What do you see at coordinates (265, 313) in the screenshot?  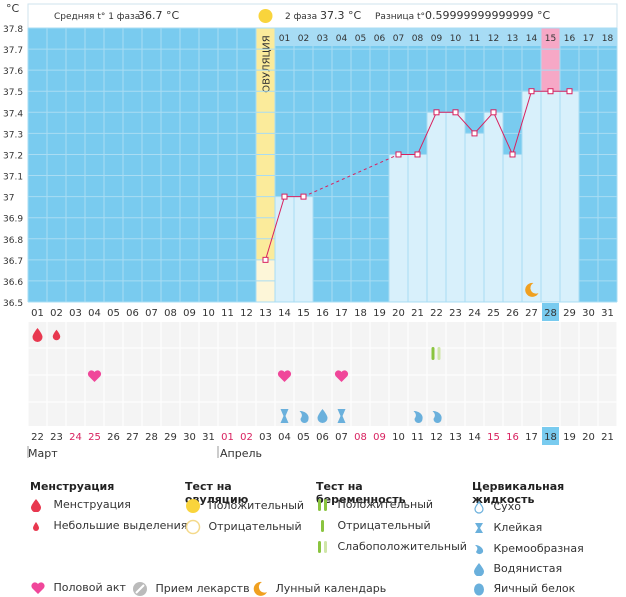 I see `cycle-day-label: 13` at bounding box center [265, 313].